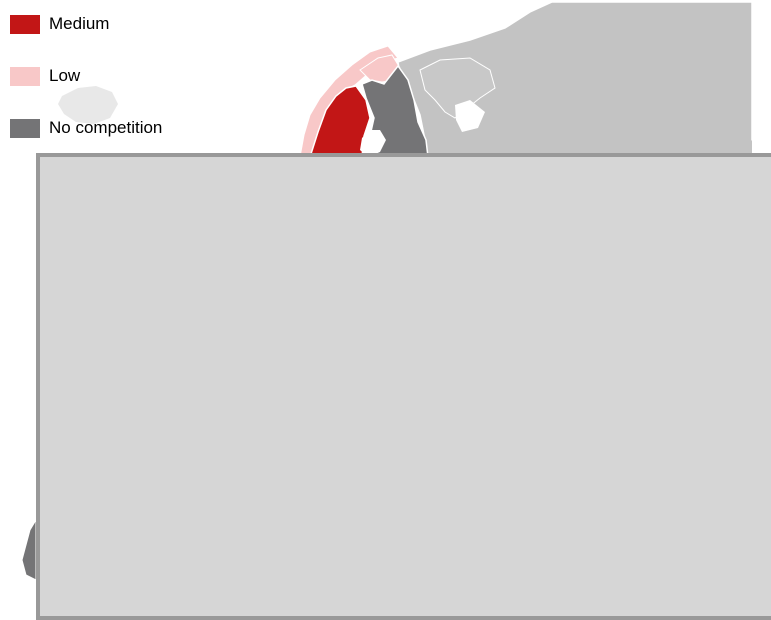 This screenshot has width=771, height=620. I want to click on legend-swatch-no-competition, so click(25, 128).